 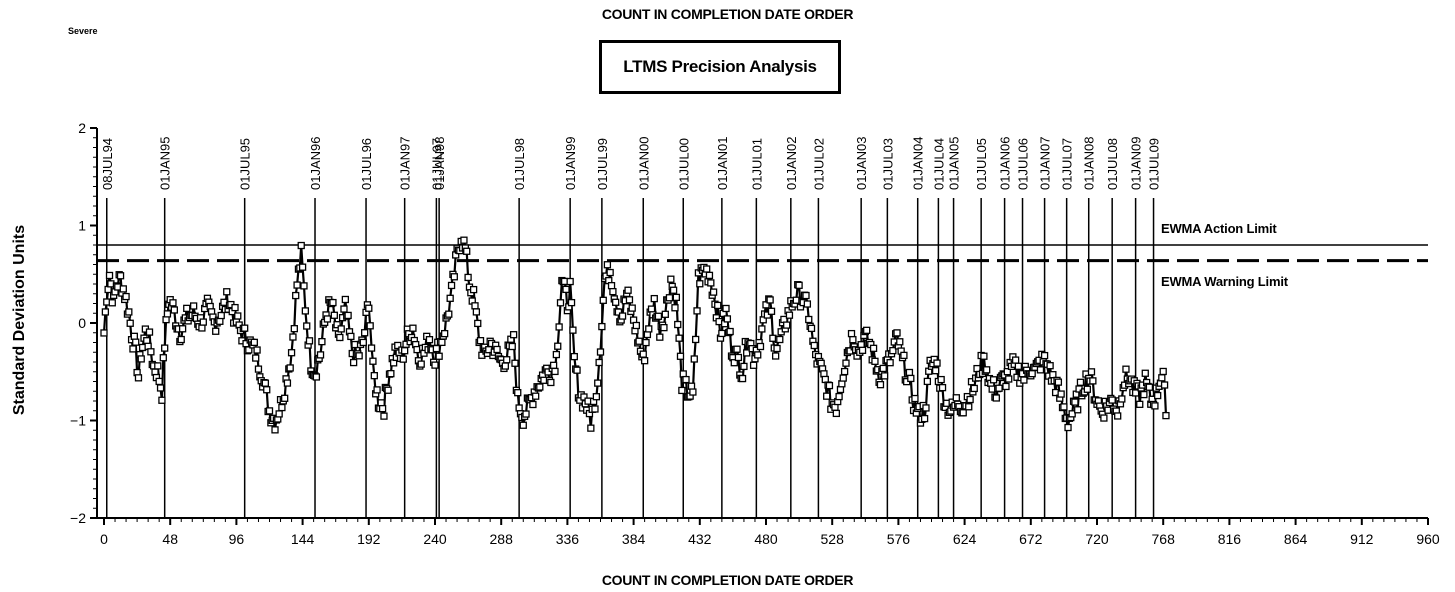 I want to click on warning-limit-label: EWMA Warning Limit, so click(x=1224, y=281).